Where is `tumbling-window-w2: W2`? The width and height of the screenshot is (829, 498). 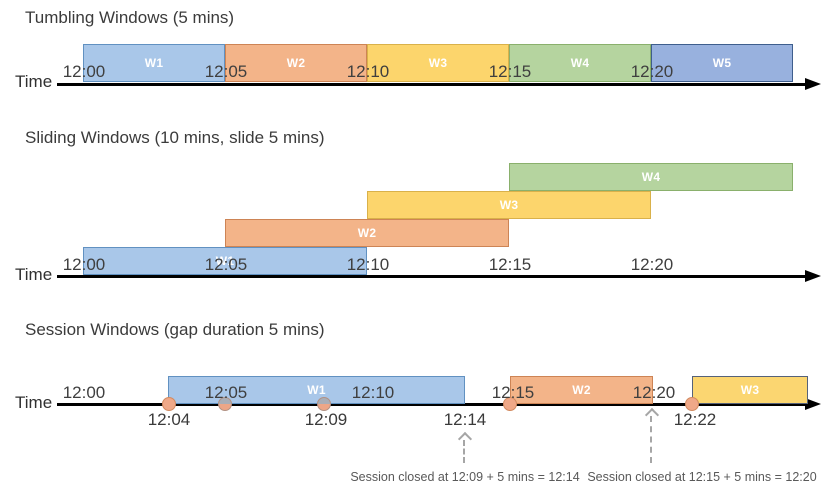 tumbling-window-w2: W2 is located at coordinates (296, 63).